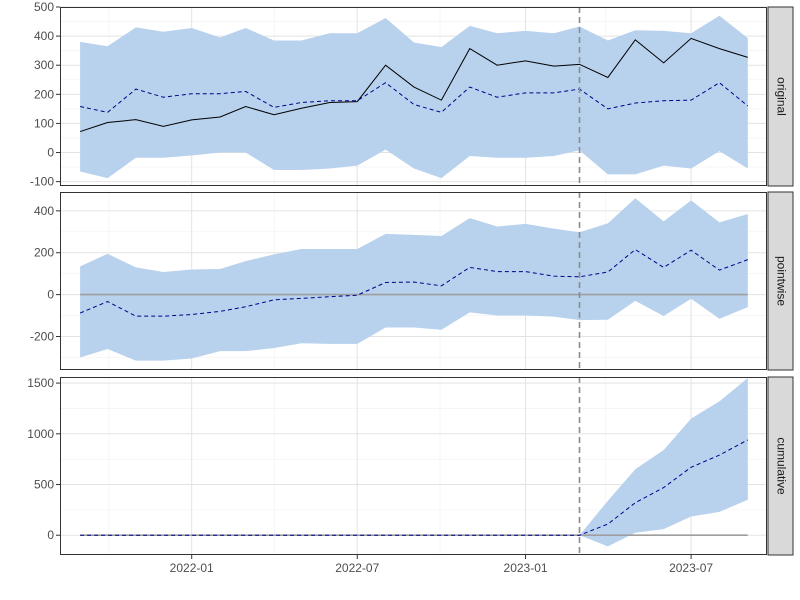 Image resolution: width=800 pixels, height=600 pixels. What do you see at coordinates (192, 568) in the screenshot?
I see `x-tick-label: 2022-01` at bounding box center [192, 568].